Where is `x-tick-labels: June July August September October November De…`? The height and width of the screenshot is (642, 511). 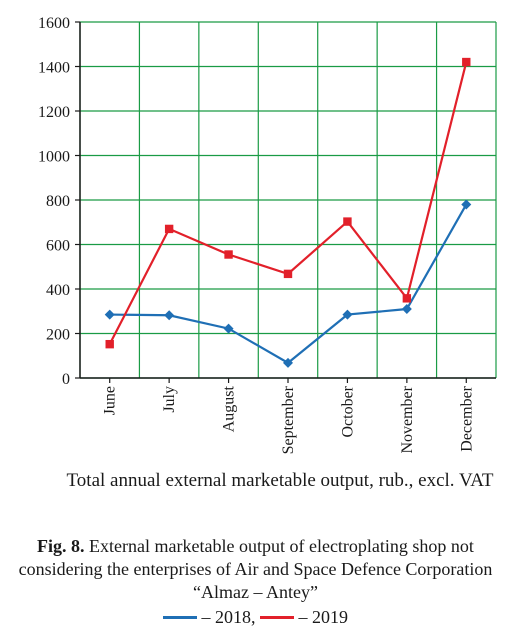 x-tick-labels: June July August September October November De… is located at coordinates (289, 419).